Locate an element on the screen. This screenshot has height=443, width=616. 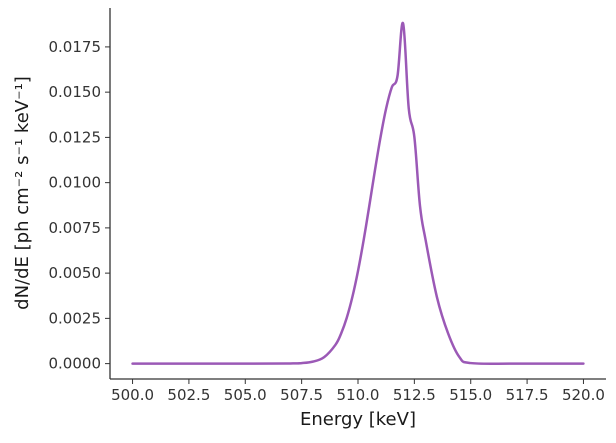
x-tick-label: 505.0 is located at coordinates (245, 395).